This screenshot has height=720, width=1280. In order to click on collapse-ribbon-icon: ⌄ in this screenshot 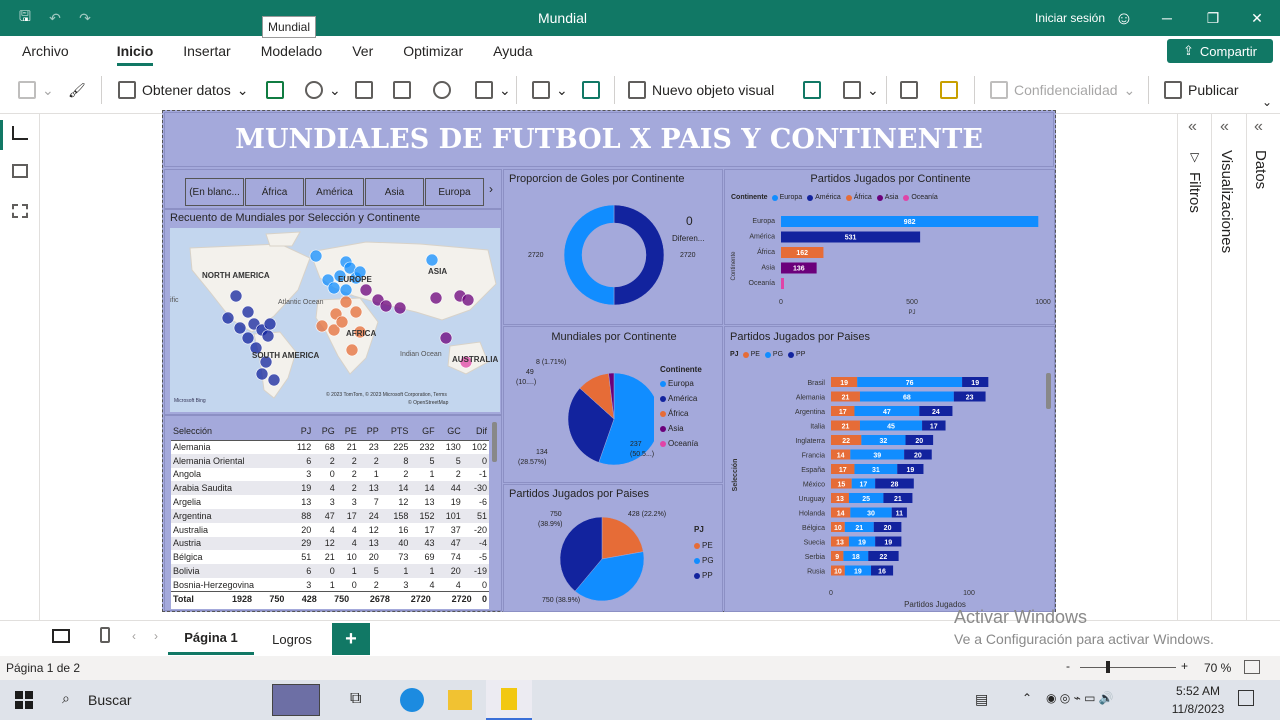, I will do `click(1267, 102)`.